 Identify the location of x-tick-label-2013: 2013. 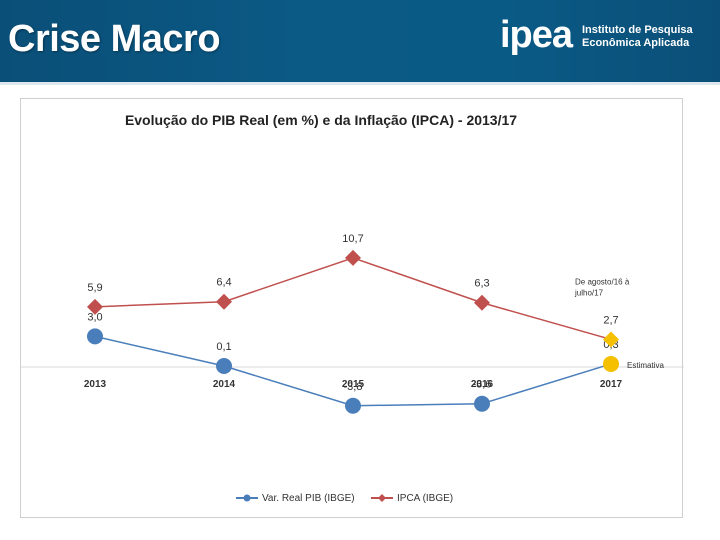
(95, 384).